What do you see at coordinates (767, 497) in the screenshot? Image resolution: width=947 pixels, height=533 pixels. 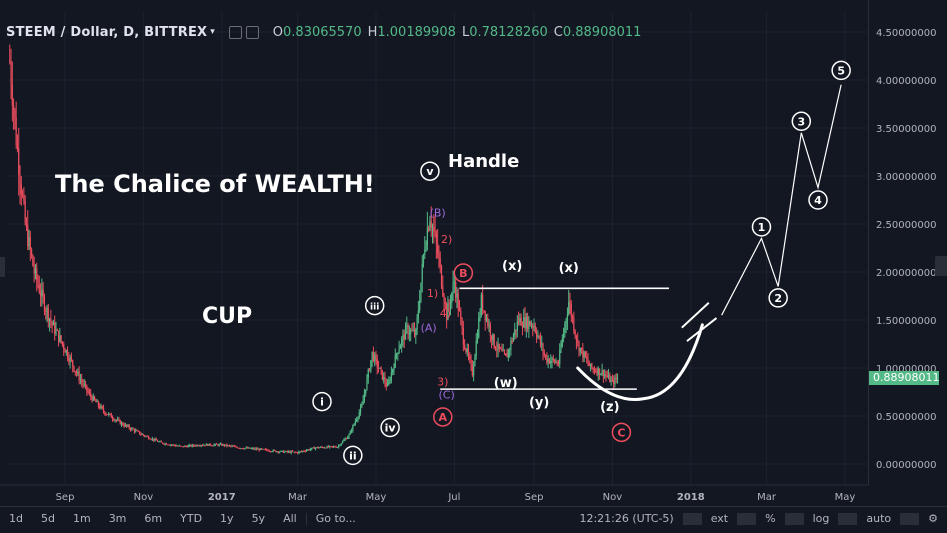 I see `time-tick-label: Mar` at bounding box center [767, 497].